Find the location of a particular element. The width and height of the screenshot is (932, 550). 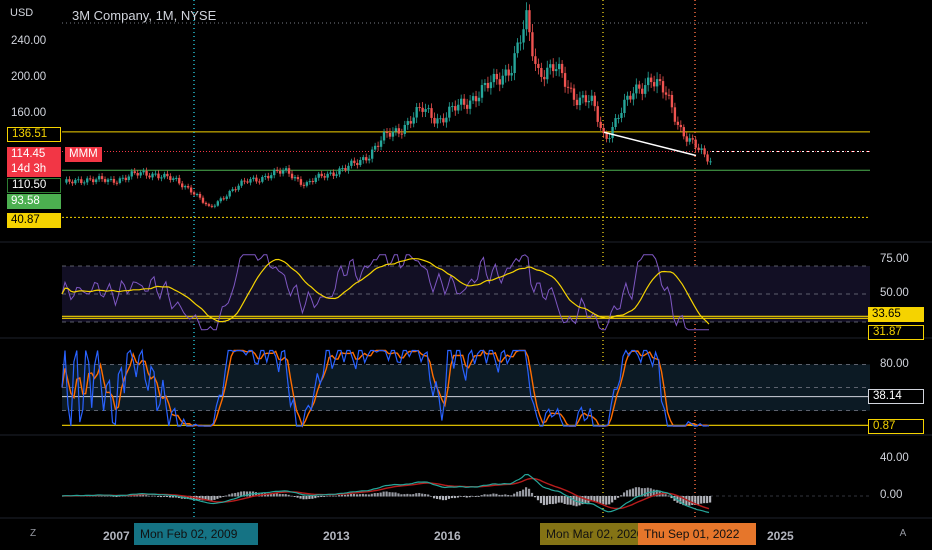

symbol-title: 3M Company, 1M, NYSE is located at coordinates (144, 15).